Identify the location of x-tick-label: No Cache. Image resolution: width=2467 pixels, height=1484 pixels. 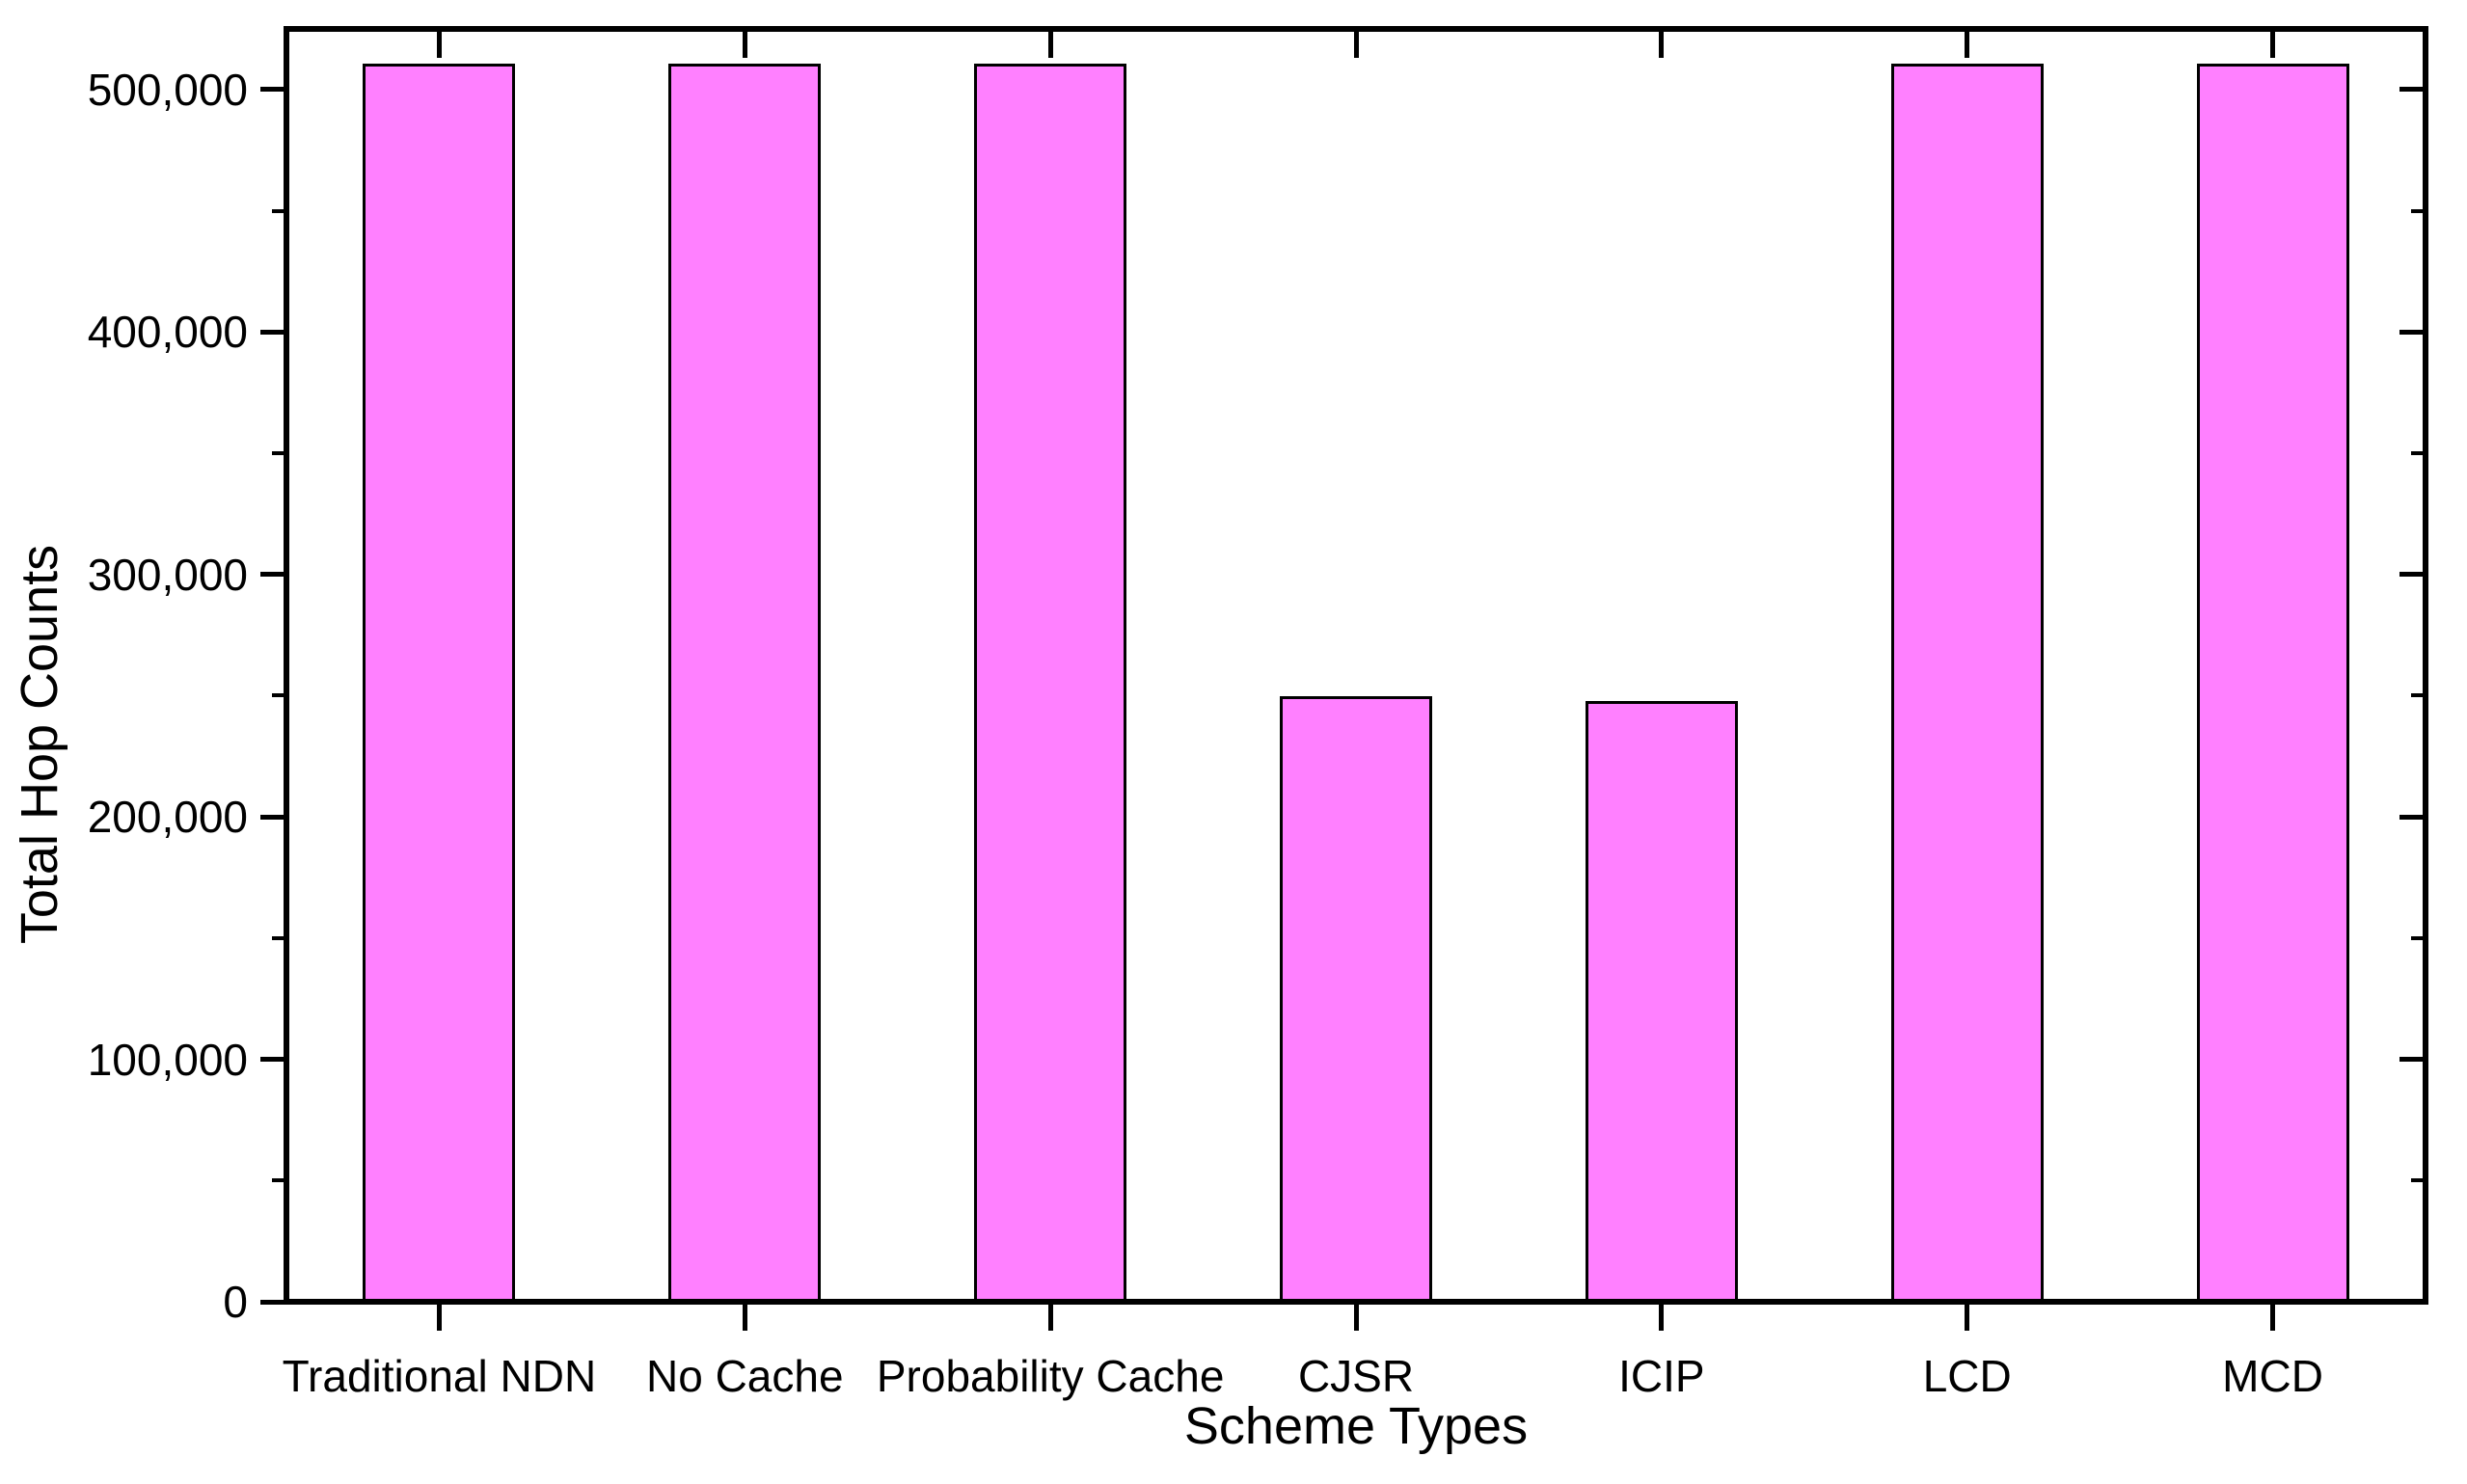
(745, 1376).